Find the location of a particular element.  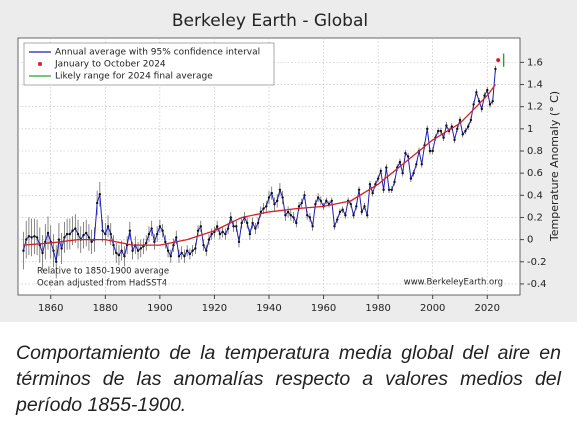

y-tick-label: 1.2 is located at coordinates (535, 107).